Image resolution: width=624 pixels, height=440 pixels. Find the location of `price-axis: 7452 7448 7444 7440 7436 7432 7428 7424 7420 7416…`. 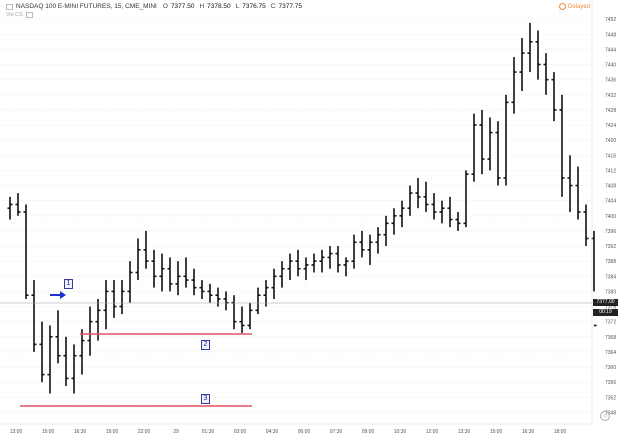

price-axis: 7452 7448 7444 7440 7436 7432 7428 7424 7420 7416… is located at coordinates (603, 212).